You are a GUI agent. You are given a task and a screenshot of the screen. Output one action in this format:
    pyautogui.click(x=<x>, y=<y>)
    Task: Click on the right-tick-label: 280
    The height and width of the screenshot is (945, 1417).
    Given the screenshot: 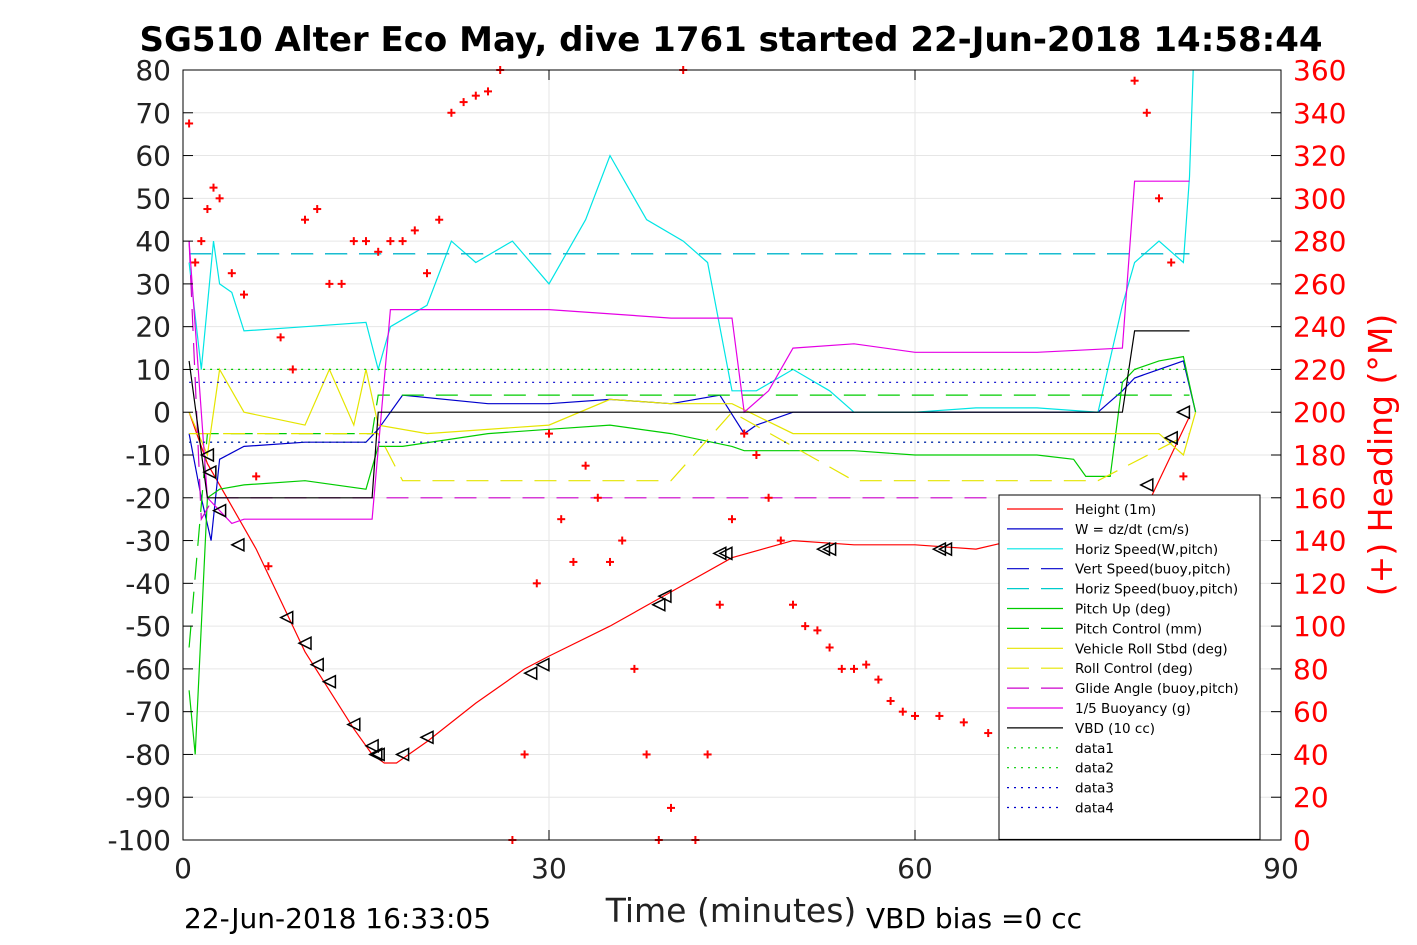 What is the action you would take?
    pyautogui.click(x=1319, y=241)
    